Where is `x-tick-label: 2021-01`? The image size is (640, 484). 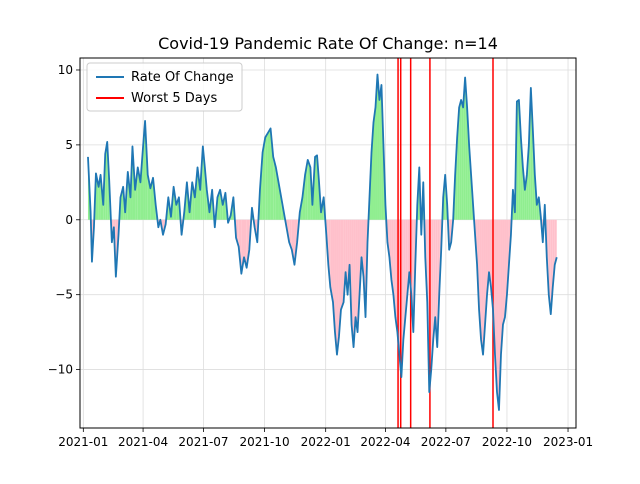 x-tick-label: 2021-01 is located at coordinates (83, 442).